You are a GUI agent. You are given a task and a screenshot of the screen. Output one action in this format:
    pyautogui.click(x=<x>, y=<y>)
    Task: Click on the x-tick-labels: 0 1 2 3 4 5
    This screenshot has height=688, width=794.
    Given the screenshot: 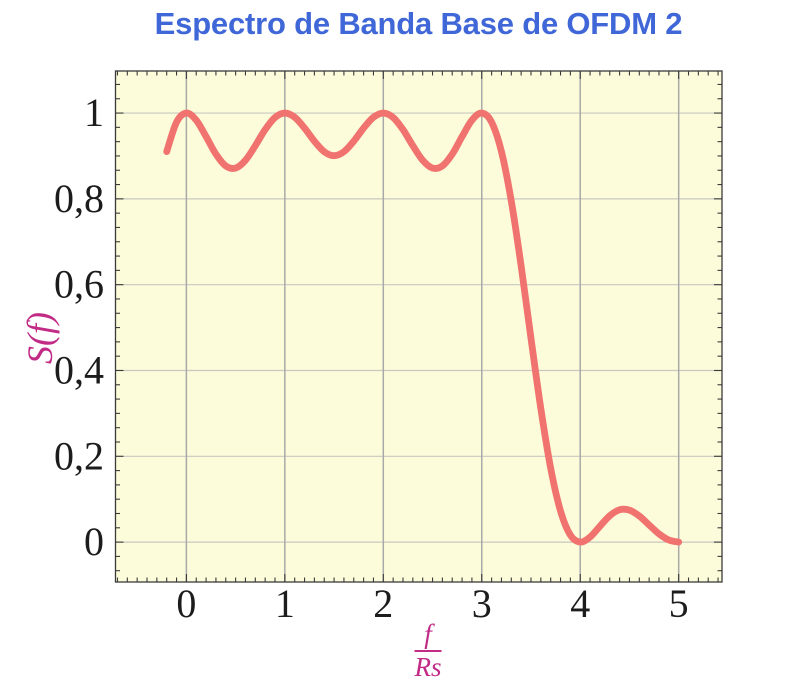 What is the action you would take?
    pyautogui.click(x=432, y=603)
    